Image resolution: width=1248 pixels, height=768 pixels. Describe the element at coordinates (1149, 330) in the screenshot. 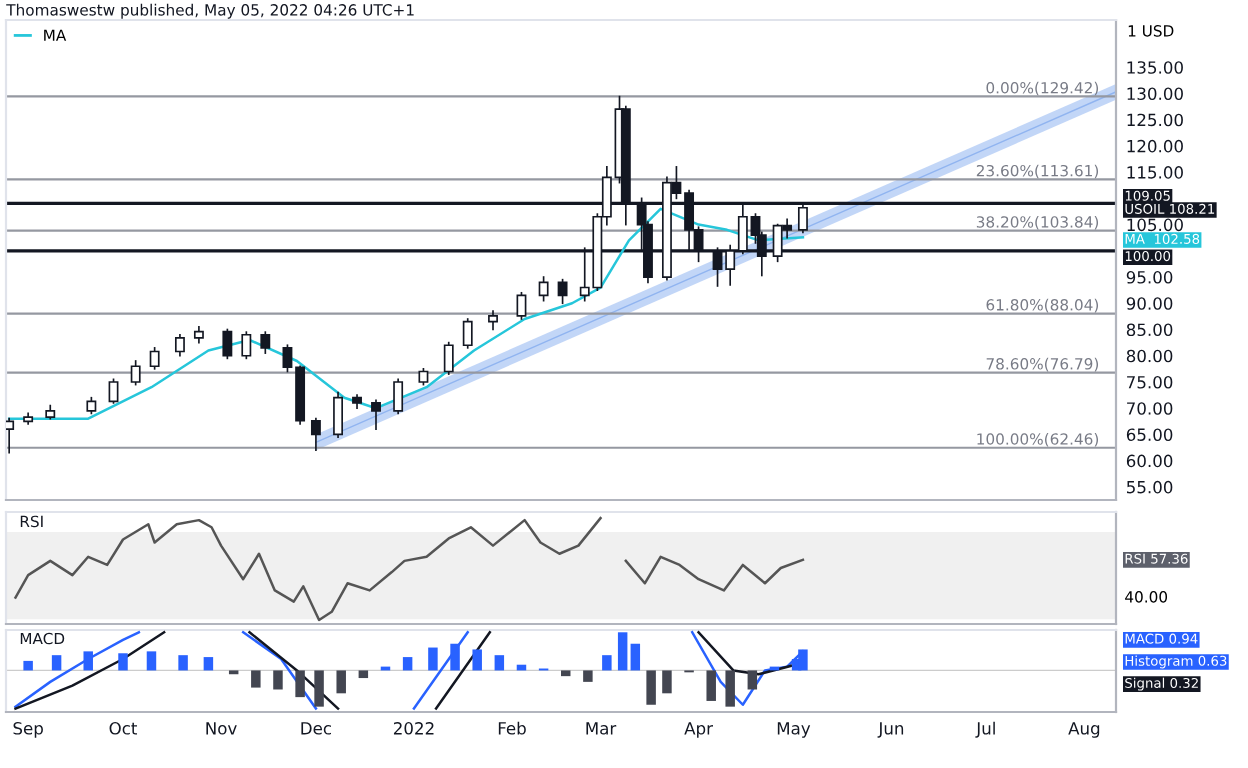

I see `y-tick-label: 85.00` at that location.